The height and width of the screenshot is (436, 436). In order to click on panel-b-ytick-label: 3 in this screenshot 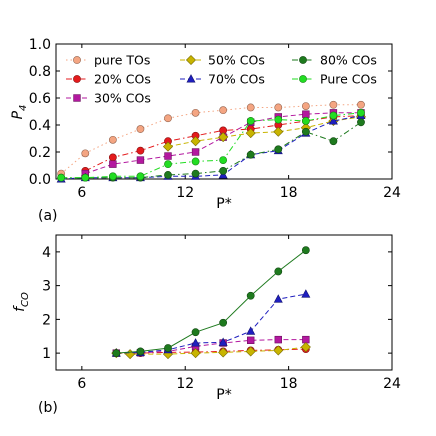, I will do `click(46, 287)`.